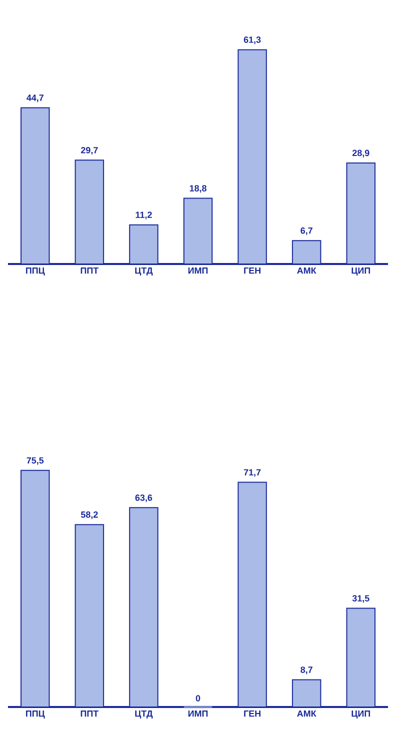 The height and width of the screenshot is (729, 400). Describe the element at coordinates (89, 515) in the screenshot. I see `data-label: 58,2` at that location.